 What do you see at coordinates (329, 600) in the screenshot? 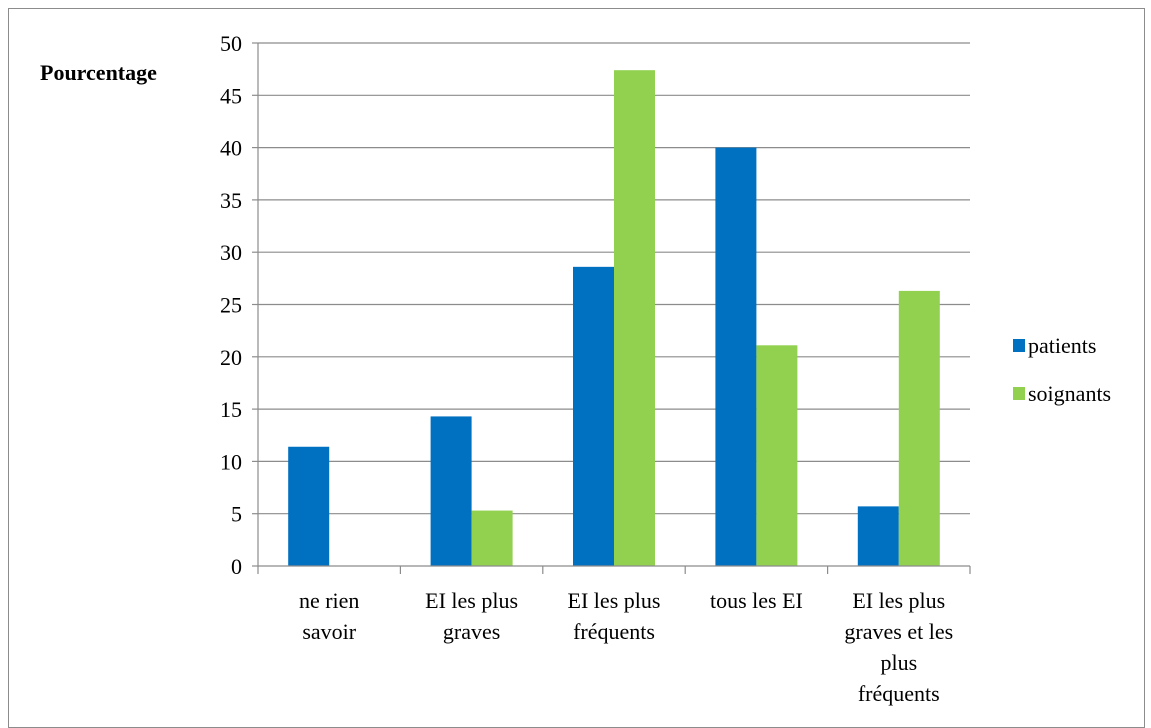
I see `x-tick-label: ne rien` at bounding box center [329, 600].